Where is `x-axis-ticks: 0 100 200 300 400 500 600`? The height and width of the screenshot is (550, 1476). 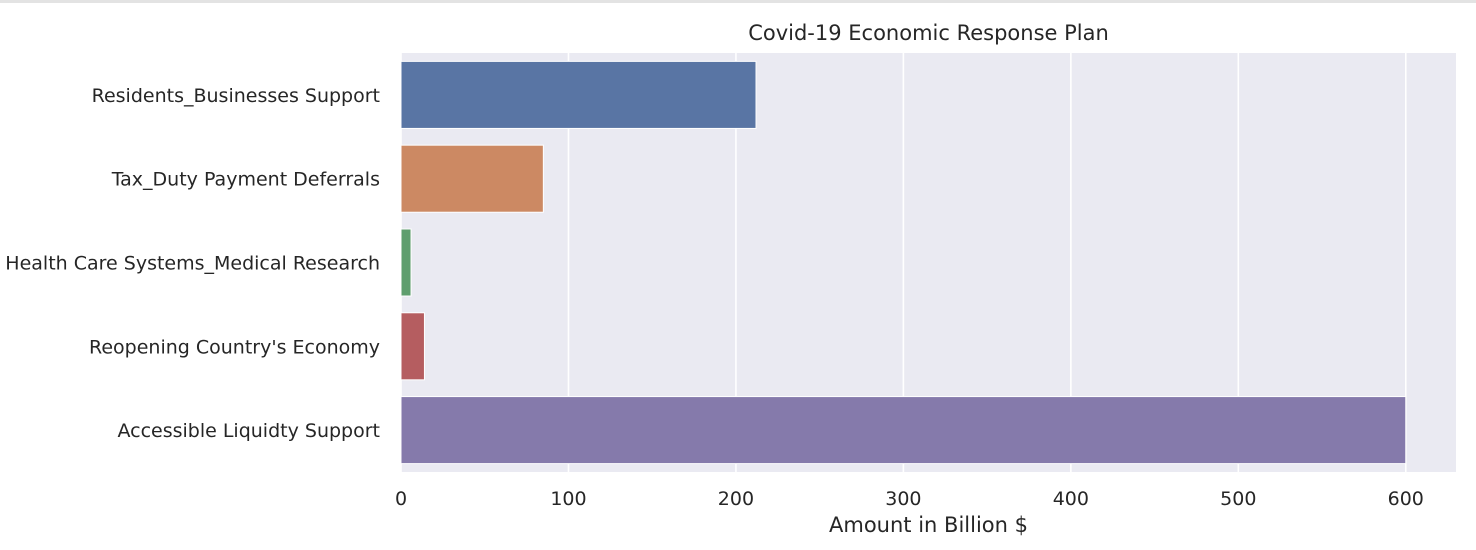 x-axis-ticks: 0 100 200 300 400 500 600 is located at coordinates (909, 499).